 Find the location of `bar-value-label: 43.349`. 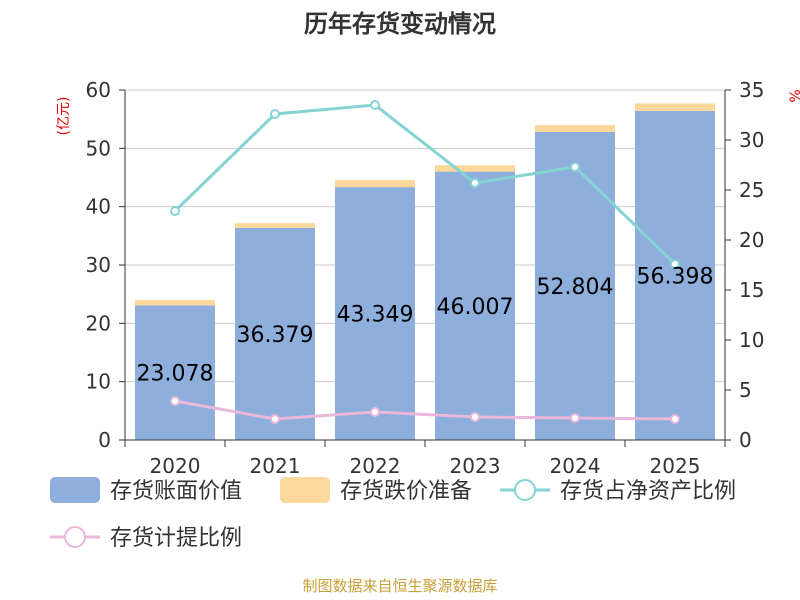

bar-value-label: 43.349 is located at coordinates (375, 315).